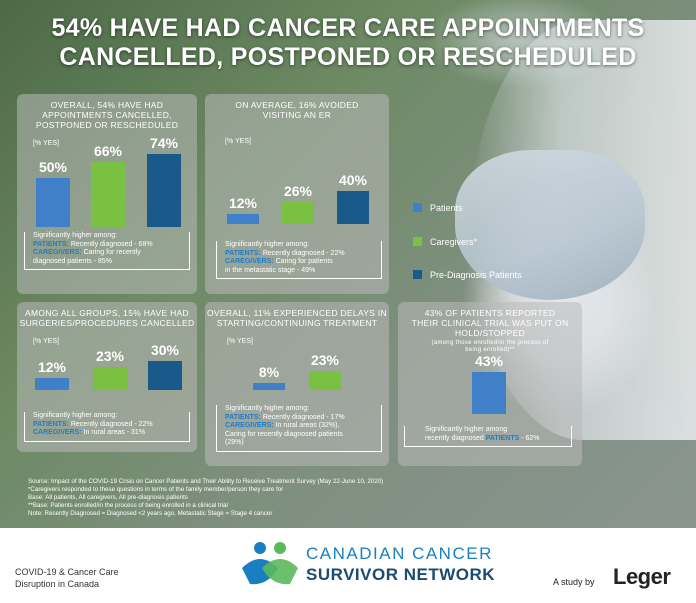 This screenshot has height=603, width=696. I want to click on bar-value-label-2-1: 23%, so click(110, 356).